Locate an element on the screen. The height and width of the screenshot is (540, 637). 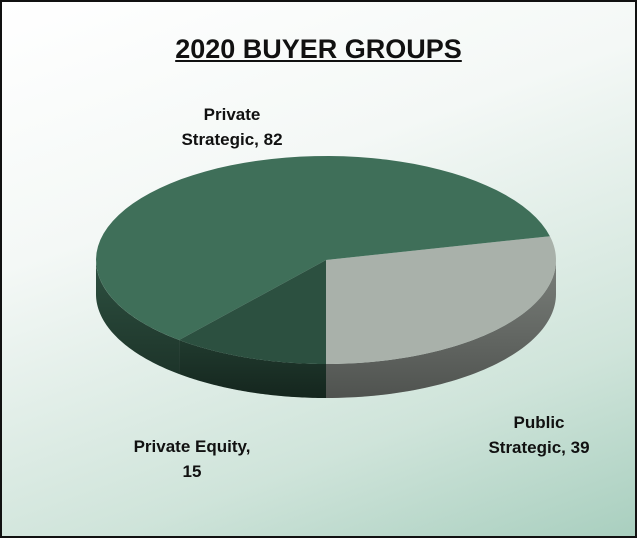
data-label: Private Strategic, 82 is located at coordinates (232, 127).